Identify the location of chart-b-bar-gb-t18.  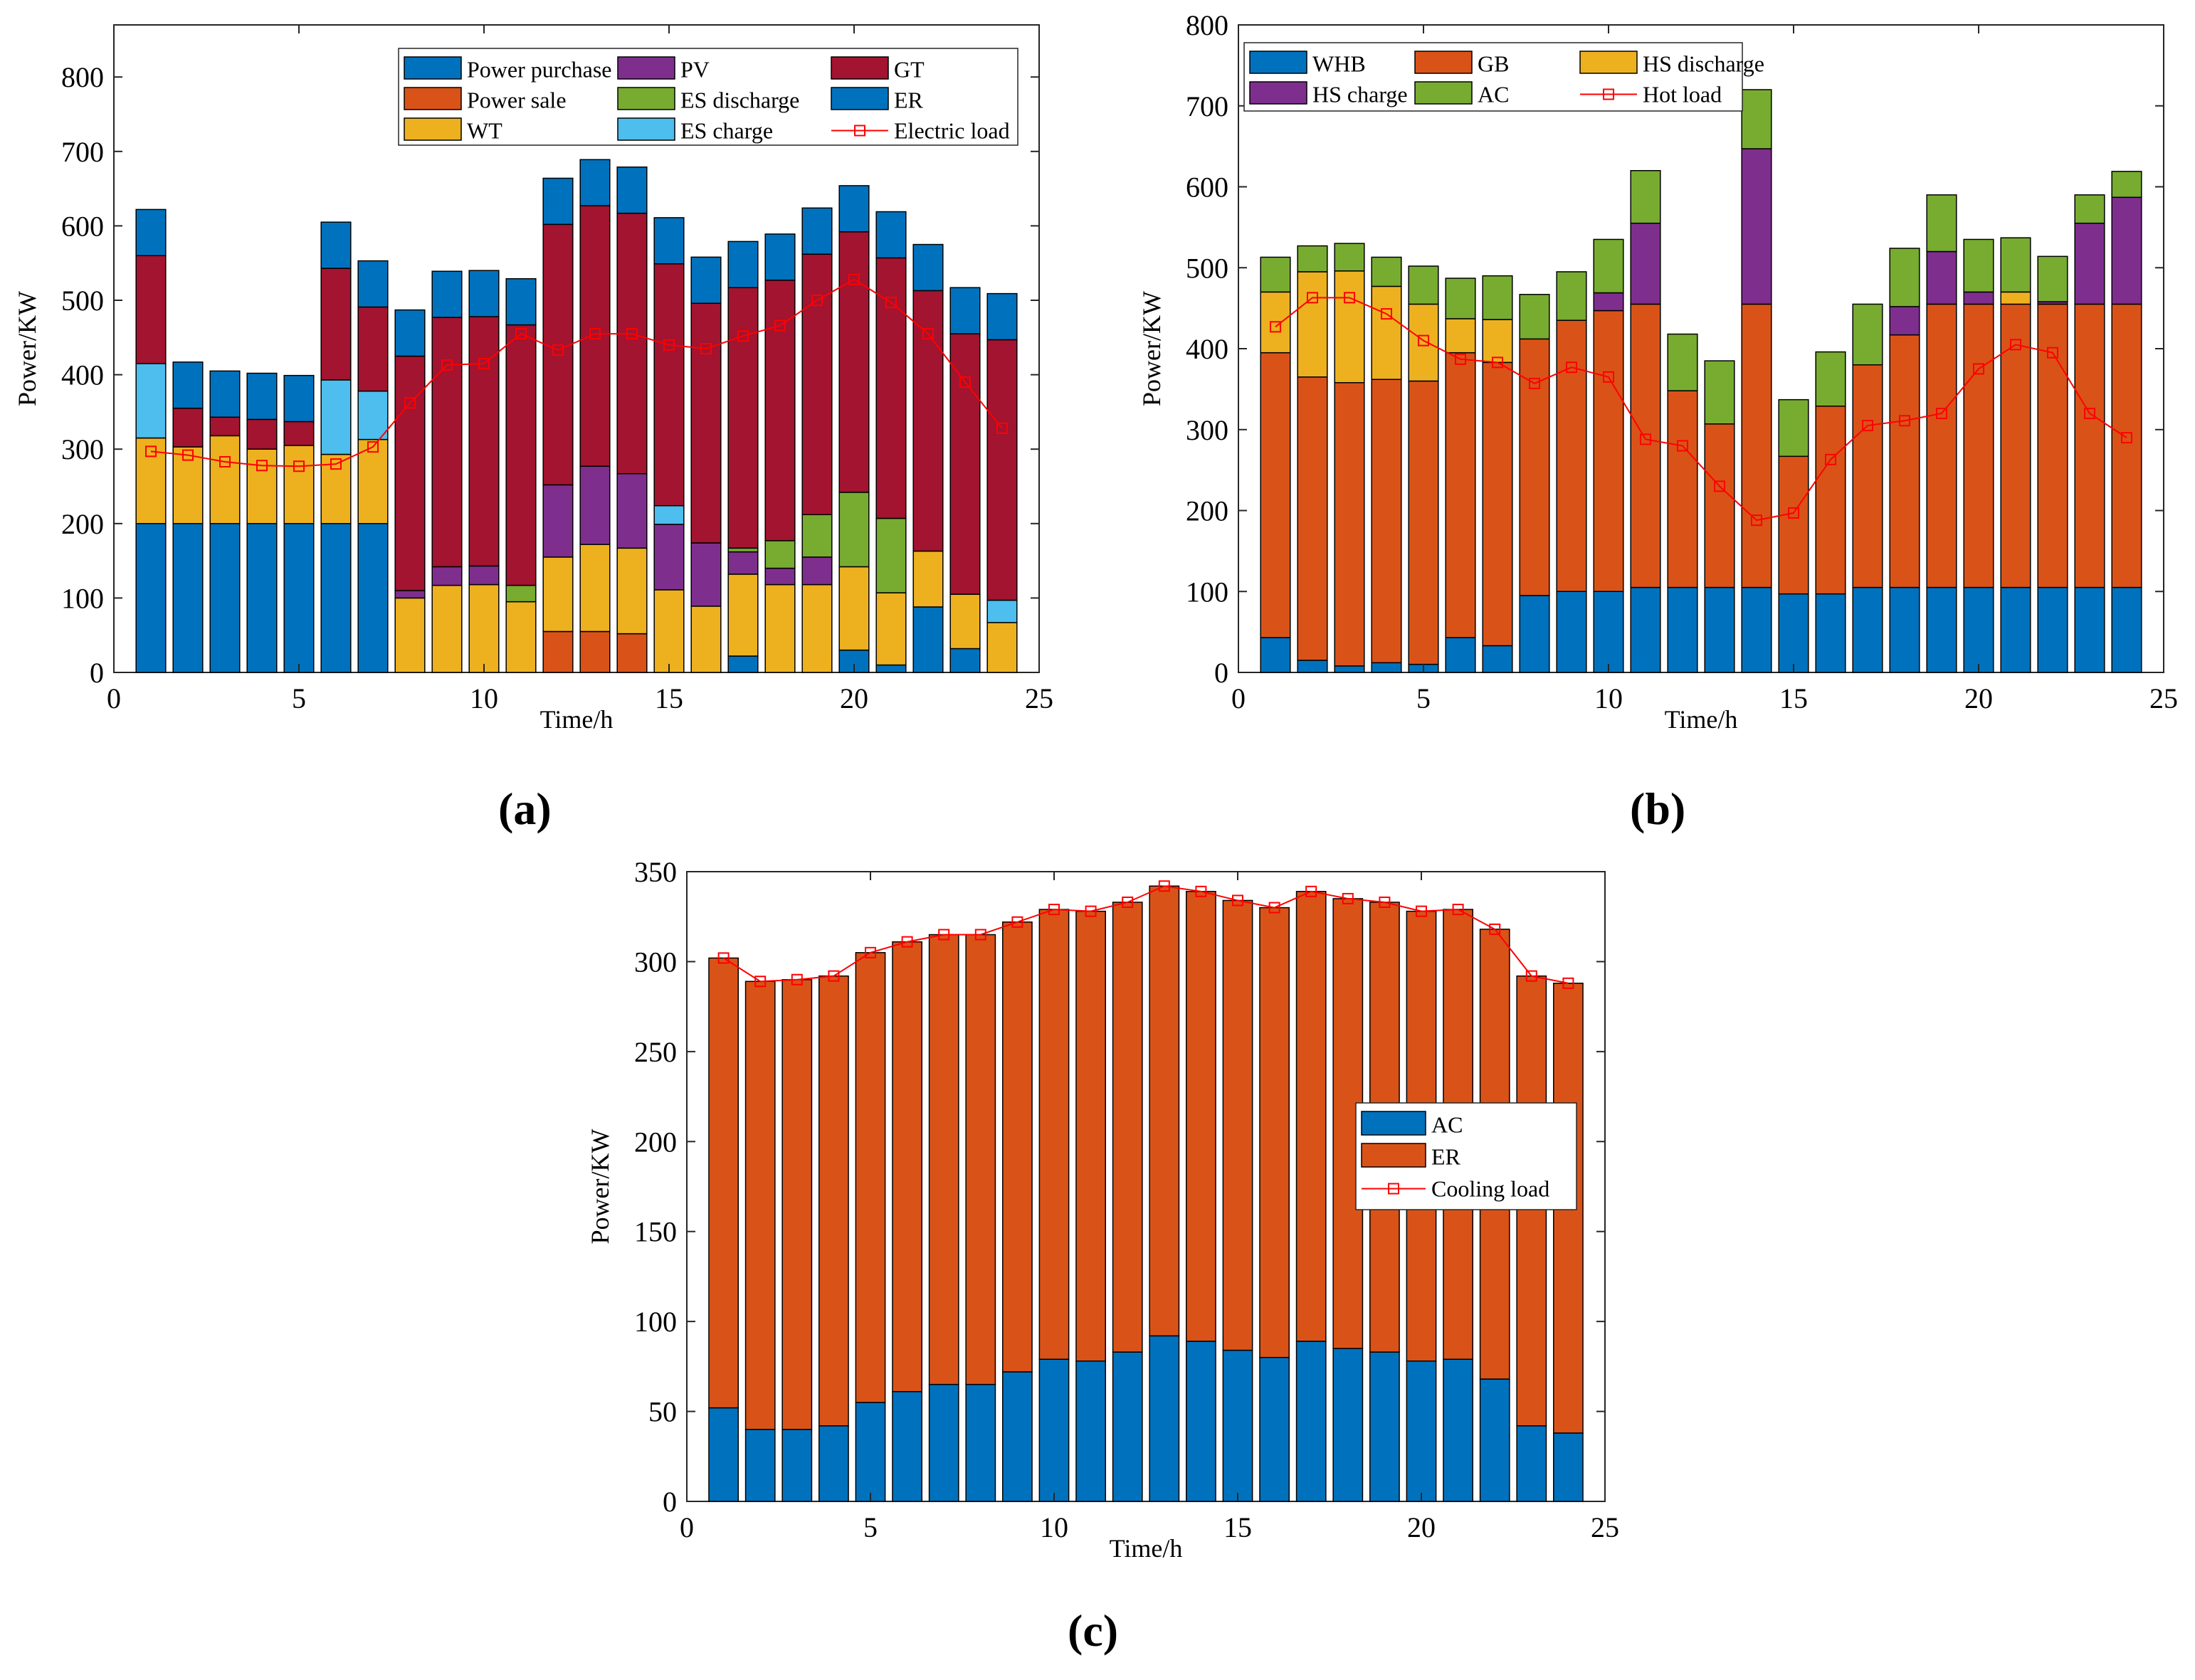
(1904, 461).